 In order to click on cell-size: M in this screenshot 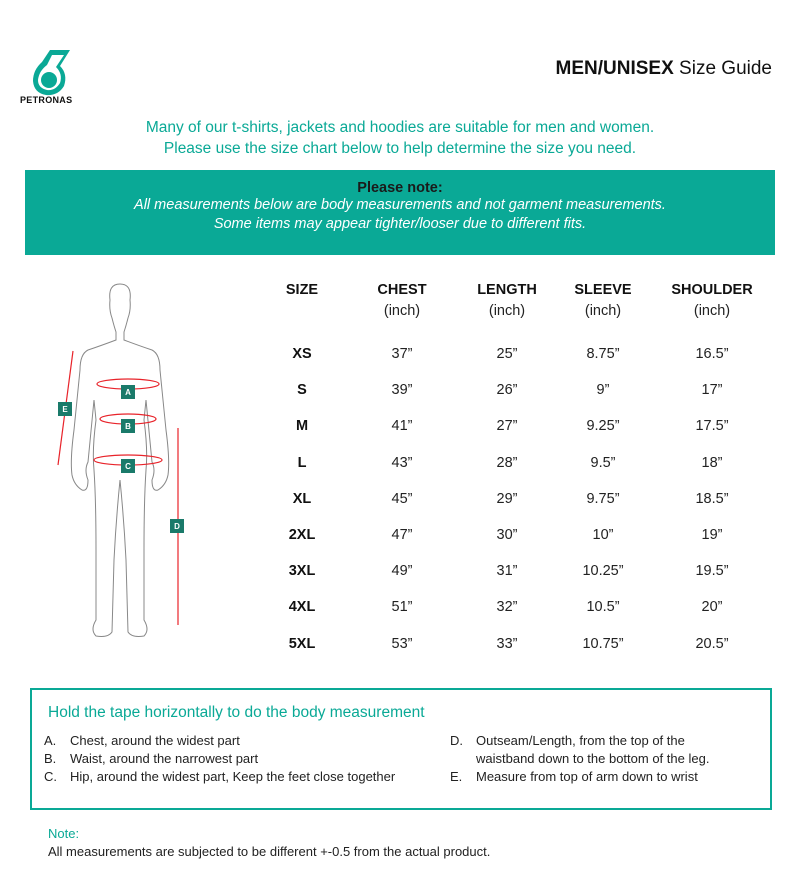, I will do `click(302, 426)`.